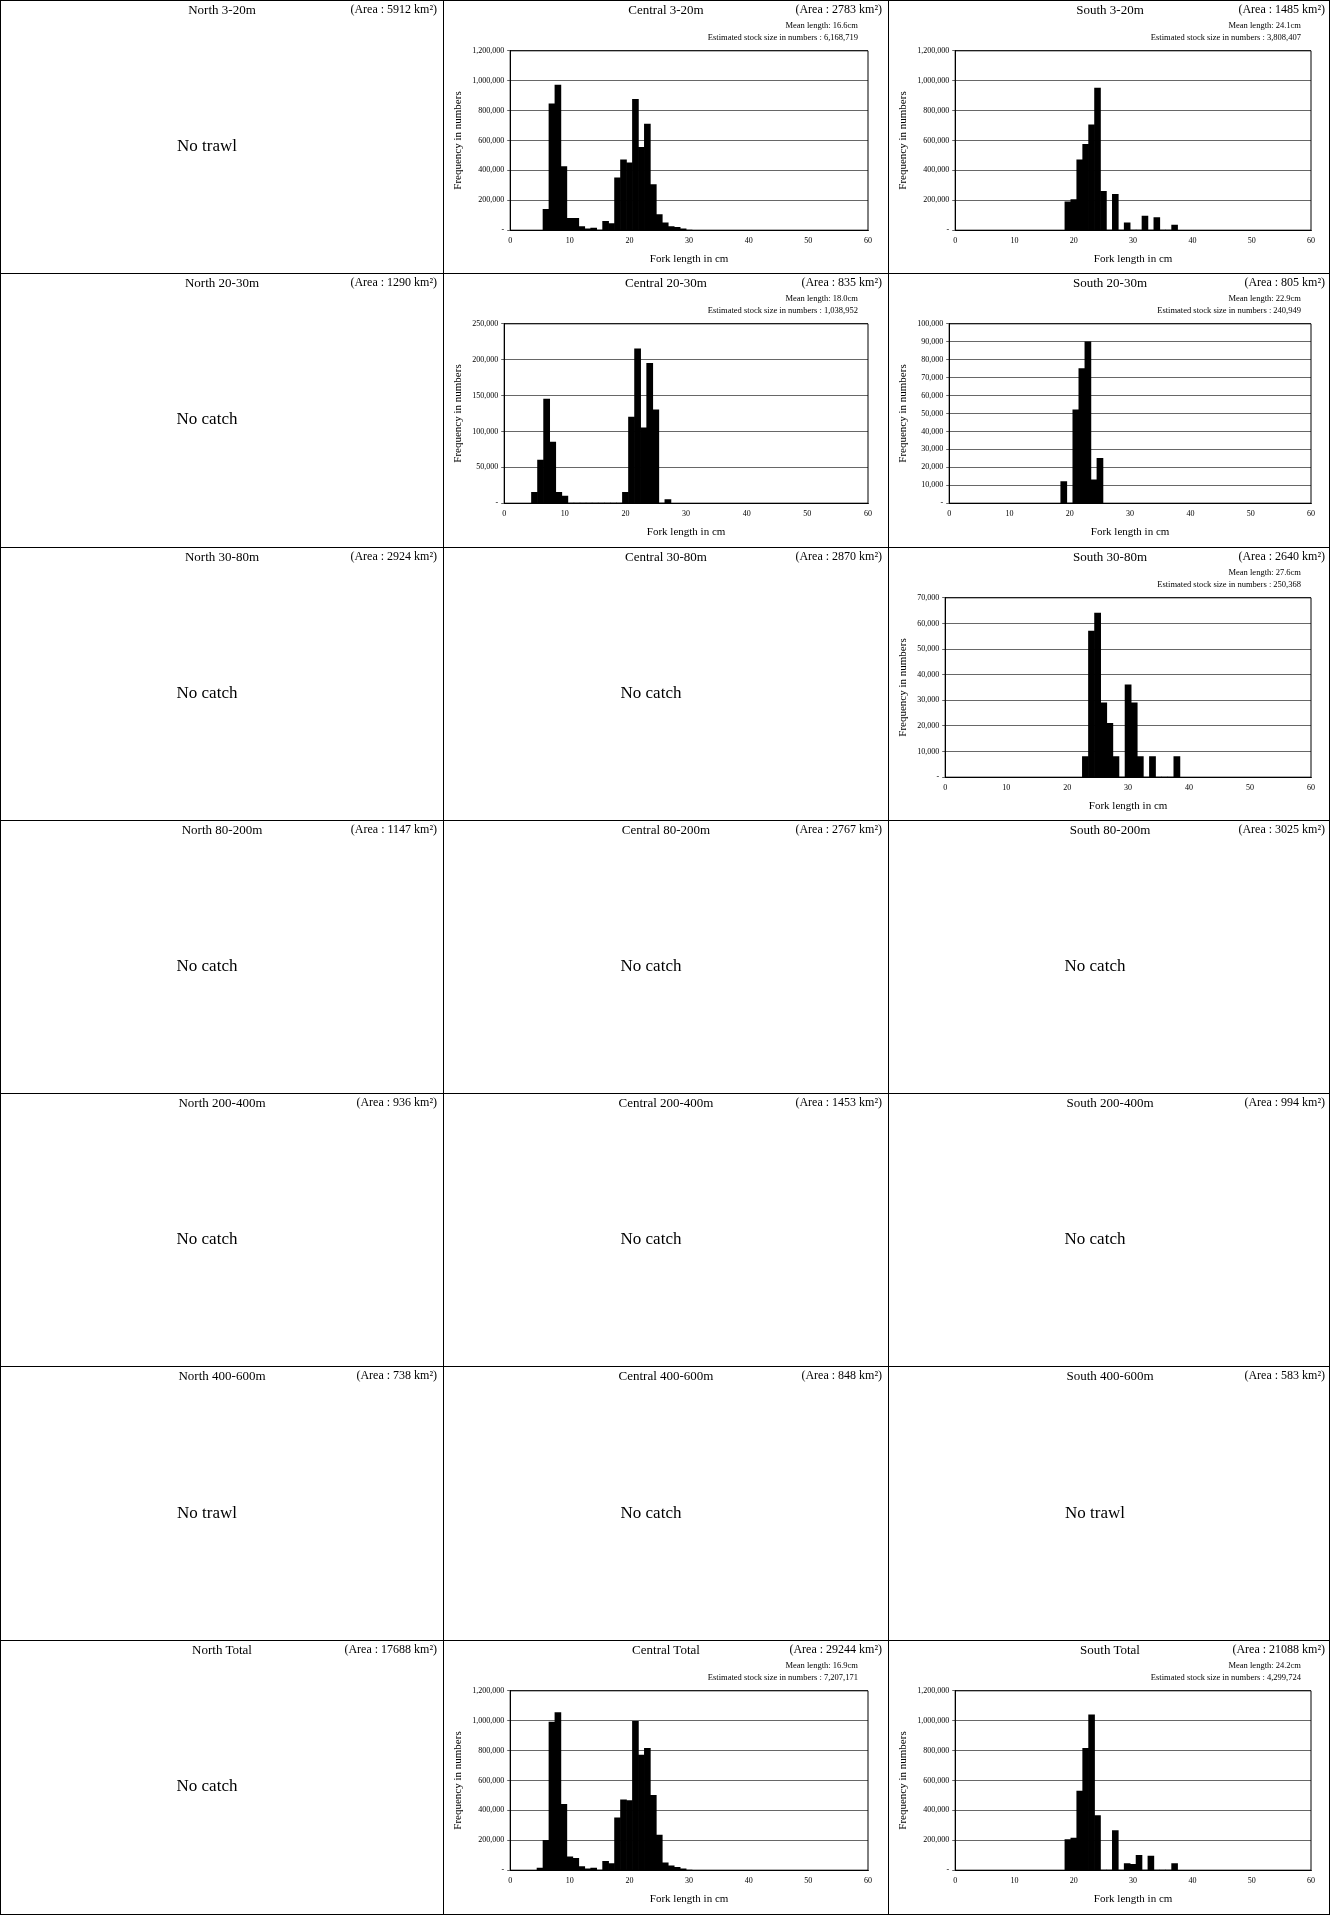 The width and height of the screenshot is (1330, 1915). What do you see at coordinates (222, 1376) in the screenshot?
I see `text: North 400-600m` at bounding box center [222, 1376].